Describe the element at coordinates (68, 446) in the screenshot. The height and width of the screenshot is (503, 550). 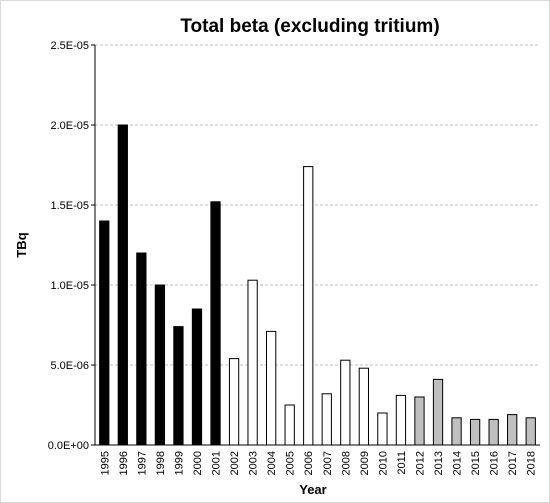
I see `y-tick-label: 0.0E+00` at that location.